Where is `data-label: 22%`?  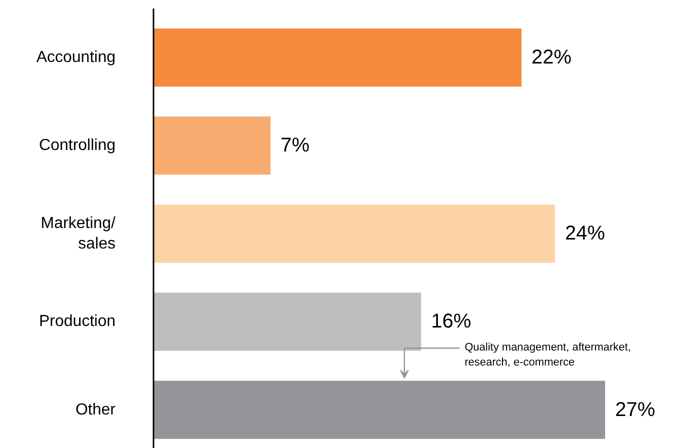 data-label: 22% is located at coordinates (552, 57).